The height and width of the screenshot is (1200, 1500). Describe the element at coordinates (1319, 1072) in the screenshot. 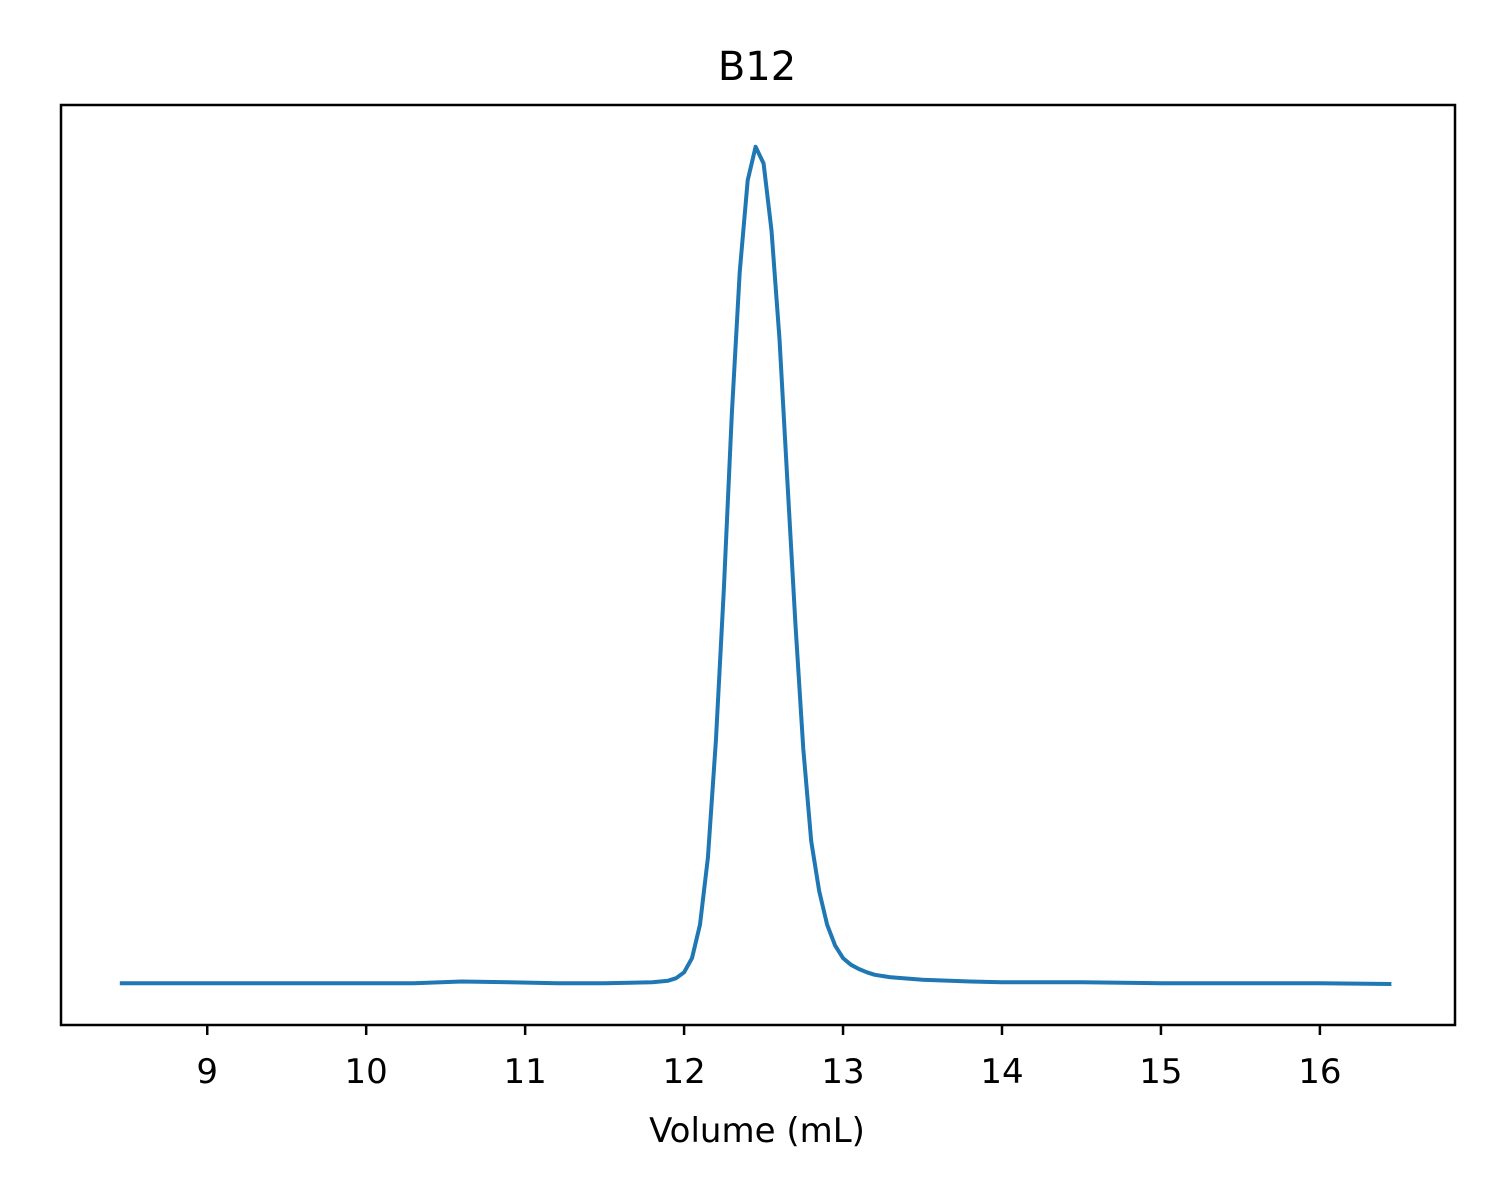

I see `x-tick-label: 16` at that location.